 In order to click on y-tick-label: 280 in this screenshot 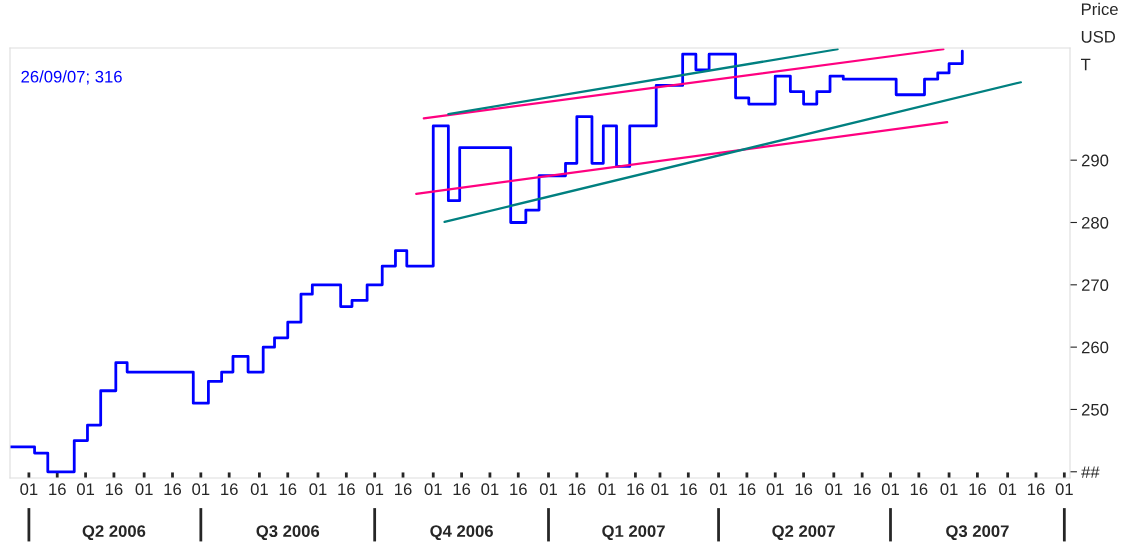, I will do `click(1095, 222)`.